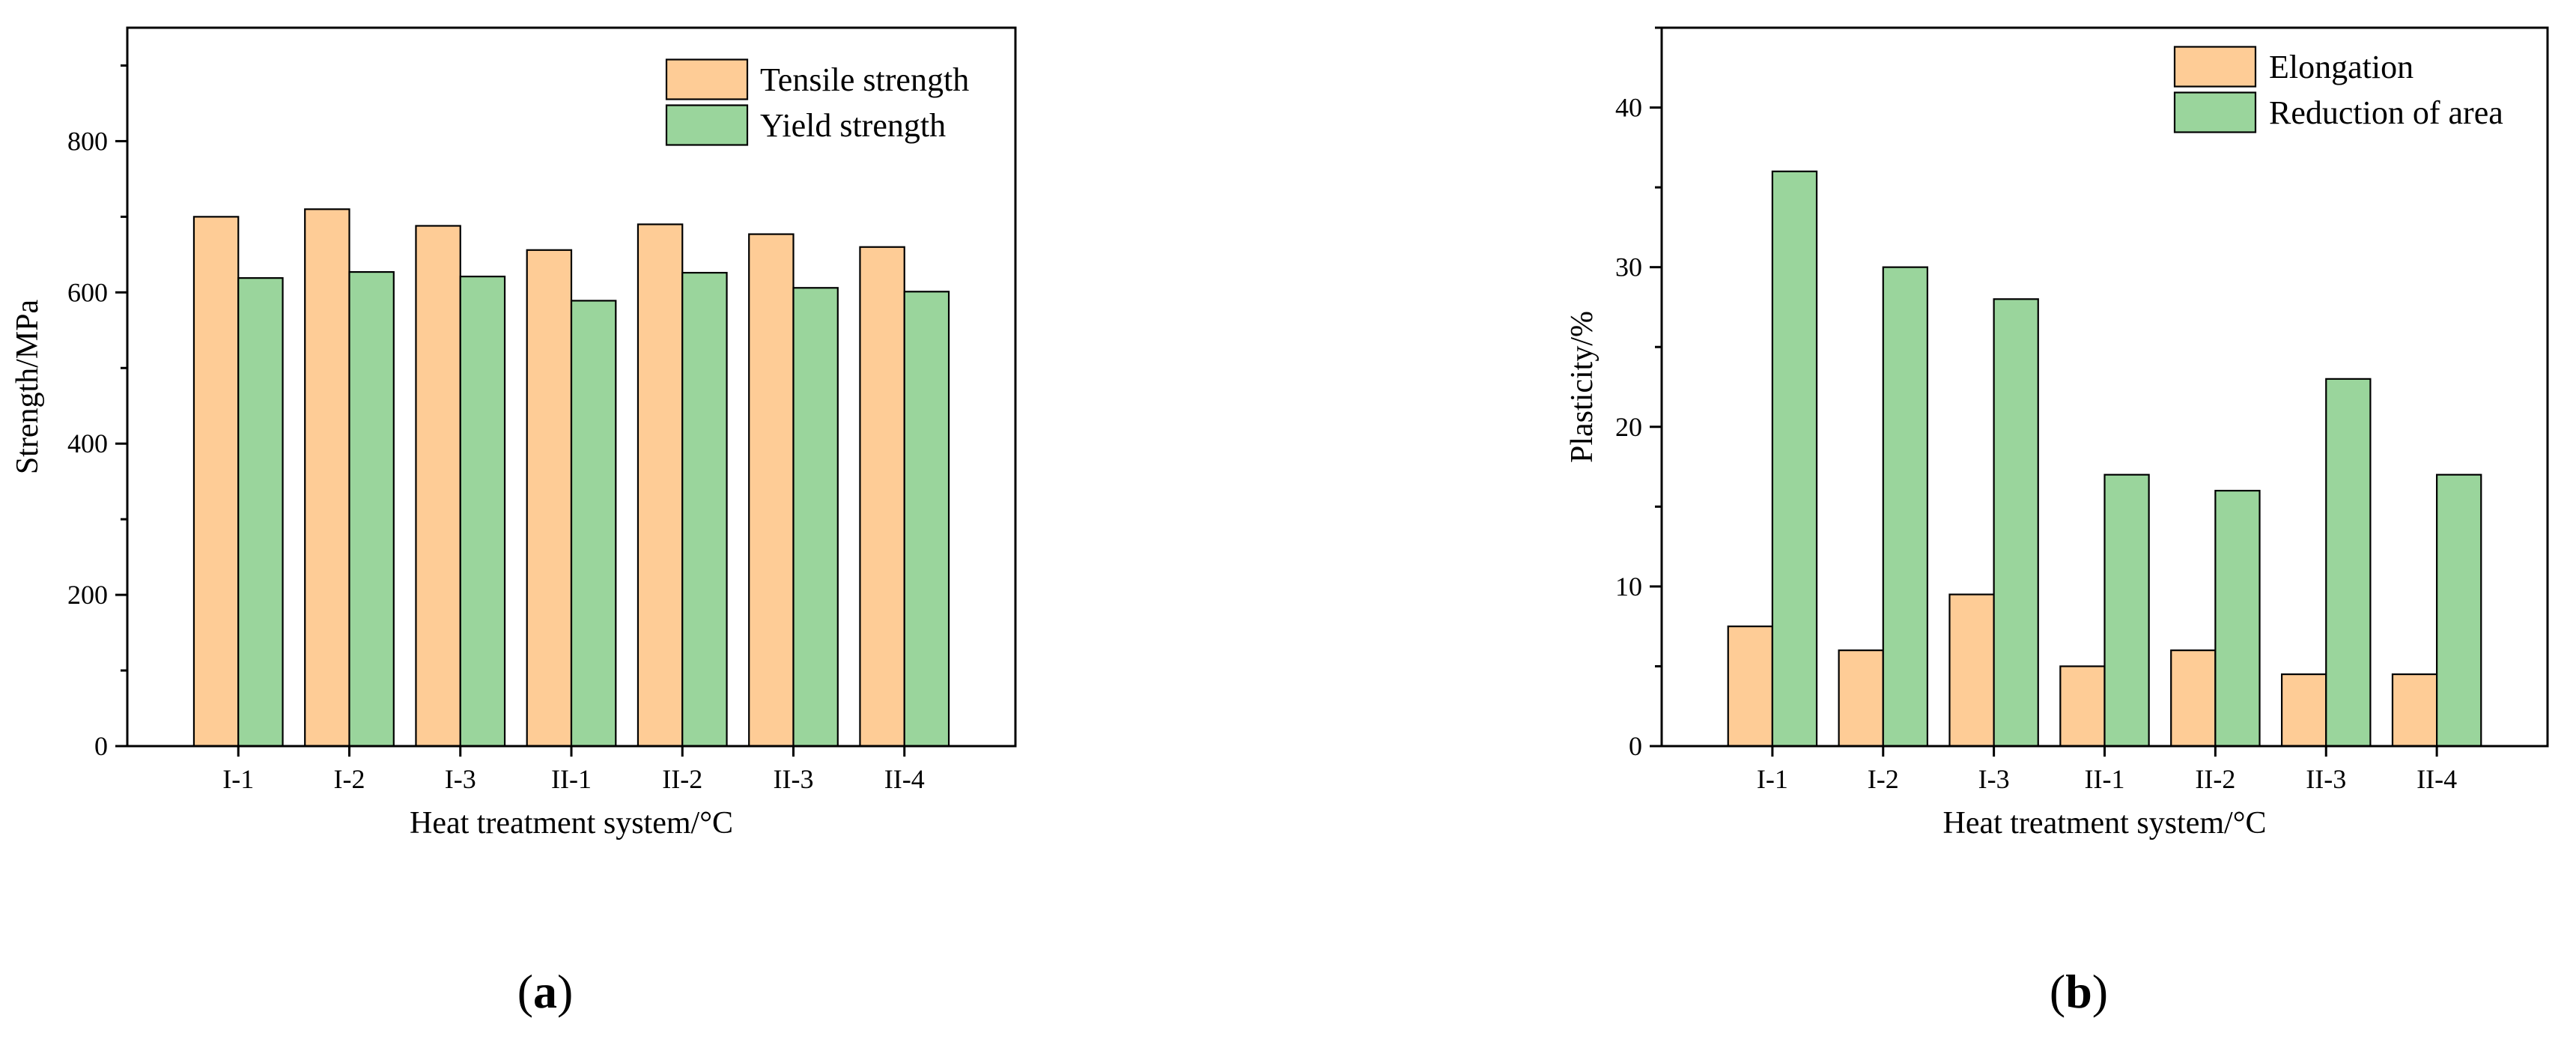 The height and width of the screenshot is (1039, 2576). What do you see at coordinates (1628, 587) in the screenshot?
I see `y-tick-label-b: 10` at bounding box center [1628, 587].